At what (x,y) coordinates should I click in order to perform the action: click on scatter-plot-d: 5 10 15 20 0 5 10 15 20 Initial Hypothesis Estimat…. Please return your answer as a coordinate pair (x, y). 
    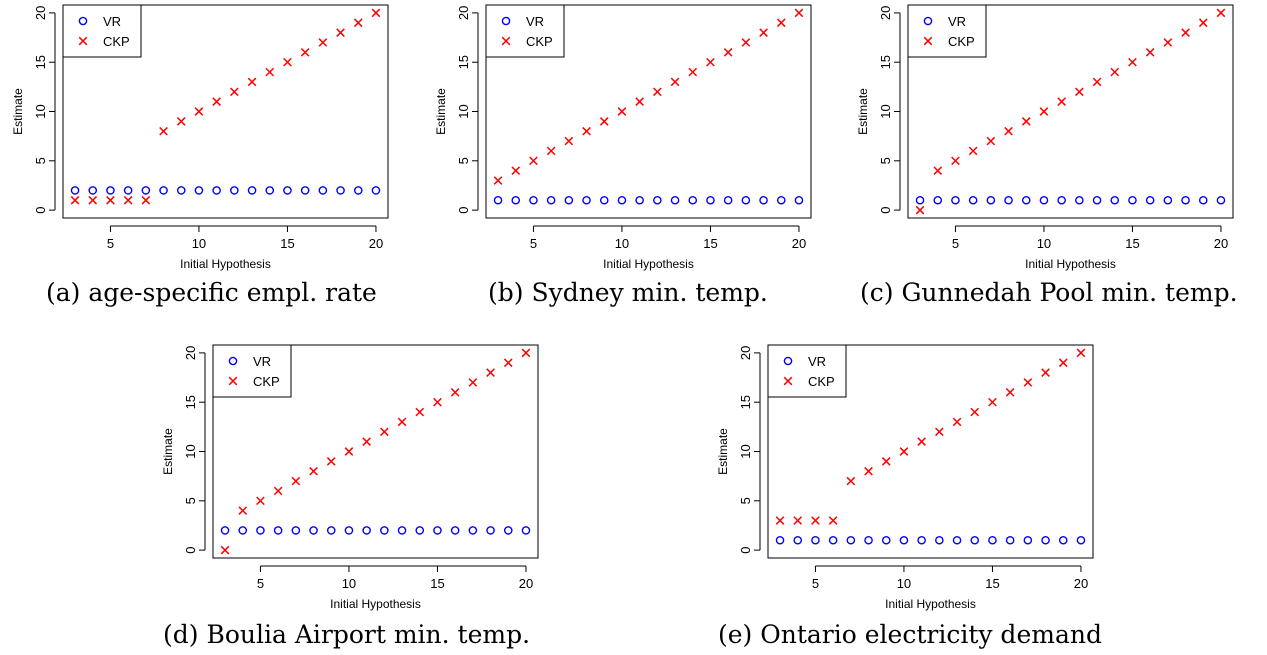
    Looking at the image, I should click on (350, 477).